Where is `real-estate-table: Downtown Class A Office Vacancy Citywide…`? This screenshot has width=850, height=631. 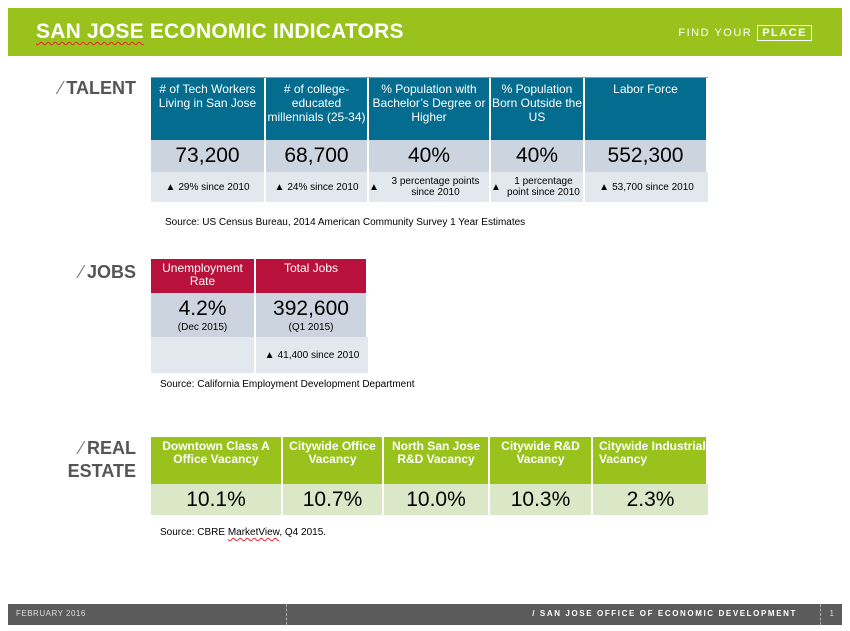 real-estate-table: Downtown Class A Office Vacancy Citywide… is located at coordinates (429, 476).